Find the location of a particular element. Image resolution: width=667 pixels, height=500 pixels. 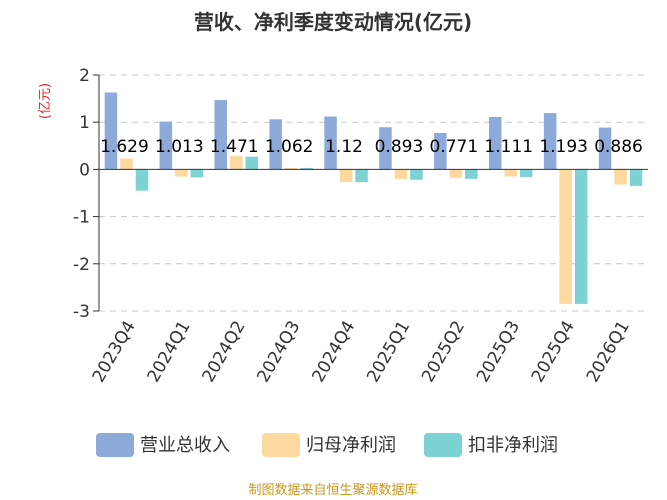

y-tick-label: 0 is located at coordinates (84, 170).